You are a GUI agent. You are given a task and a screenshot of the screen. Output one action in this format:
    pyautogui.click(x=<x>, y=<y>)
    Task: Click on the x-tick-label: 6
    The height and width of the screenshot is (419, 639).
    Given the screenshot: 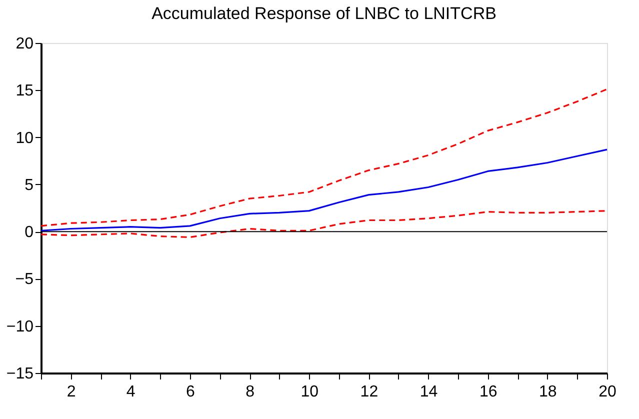 What is the action you would take?
    pyautogui.click(x=190, y=392)
    